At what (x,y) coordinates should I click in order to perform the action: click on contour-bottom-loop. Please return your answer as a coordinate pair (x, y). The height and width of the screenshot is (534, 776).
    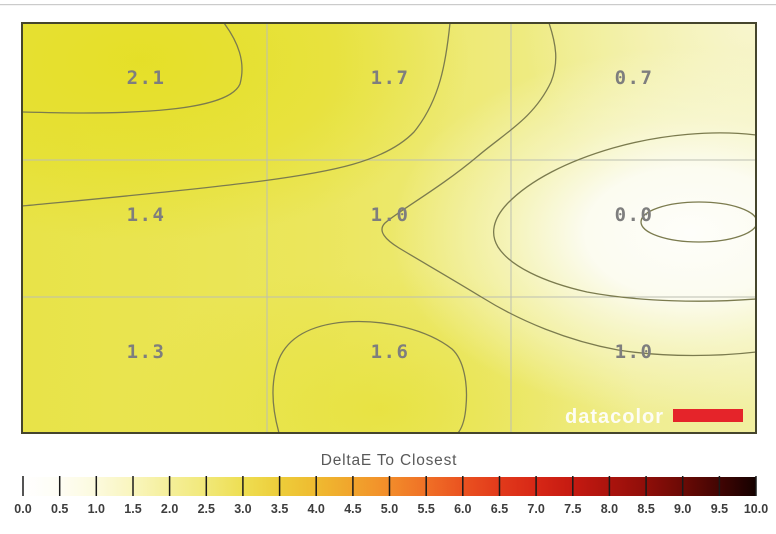
    Looking at the image, I should click on (370, 376).